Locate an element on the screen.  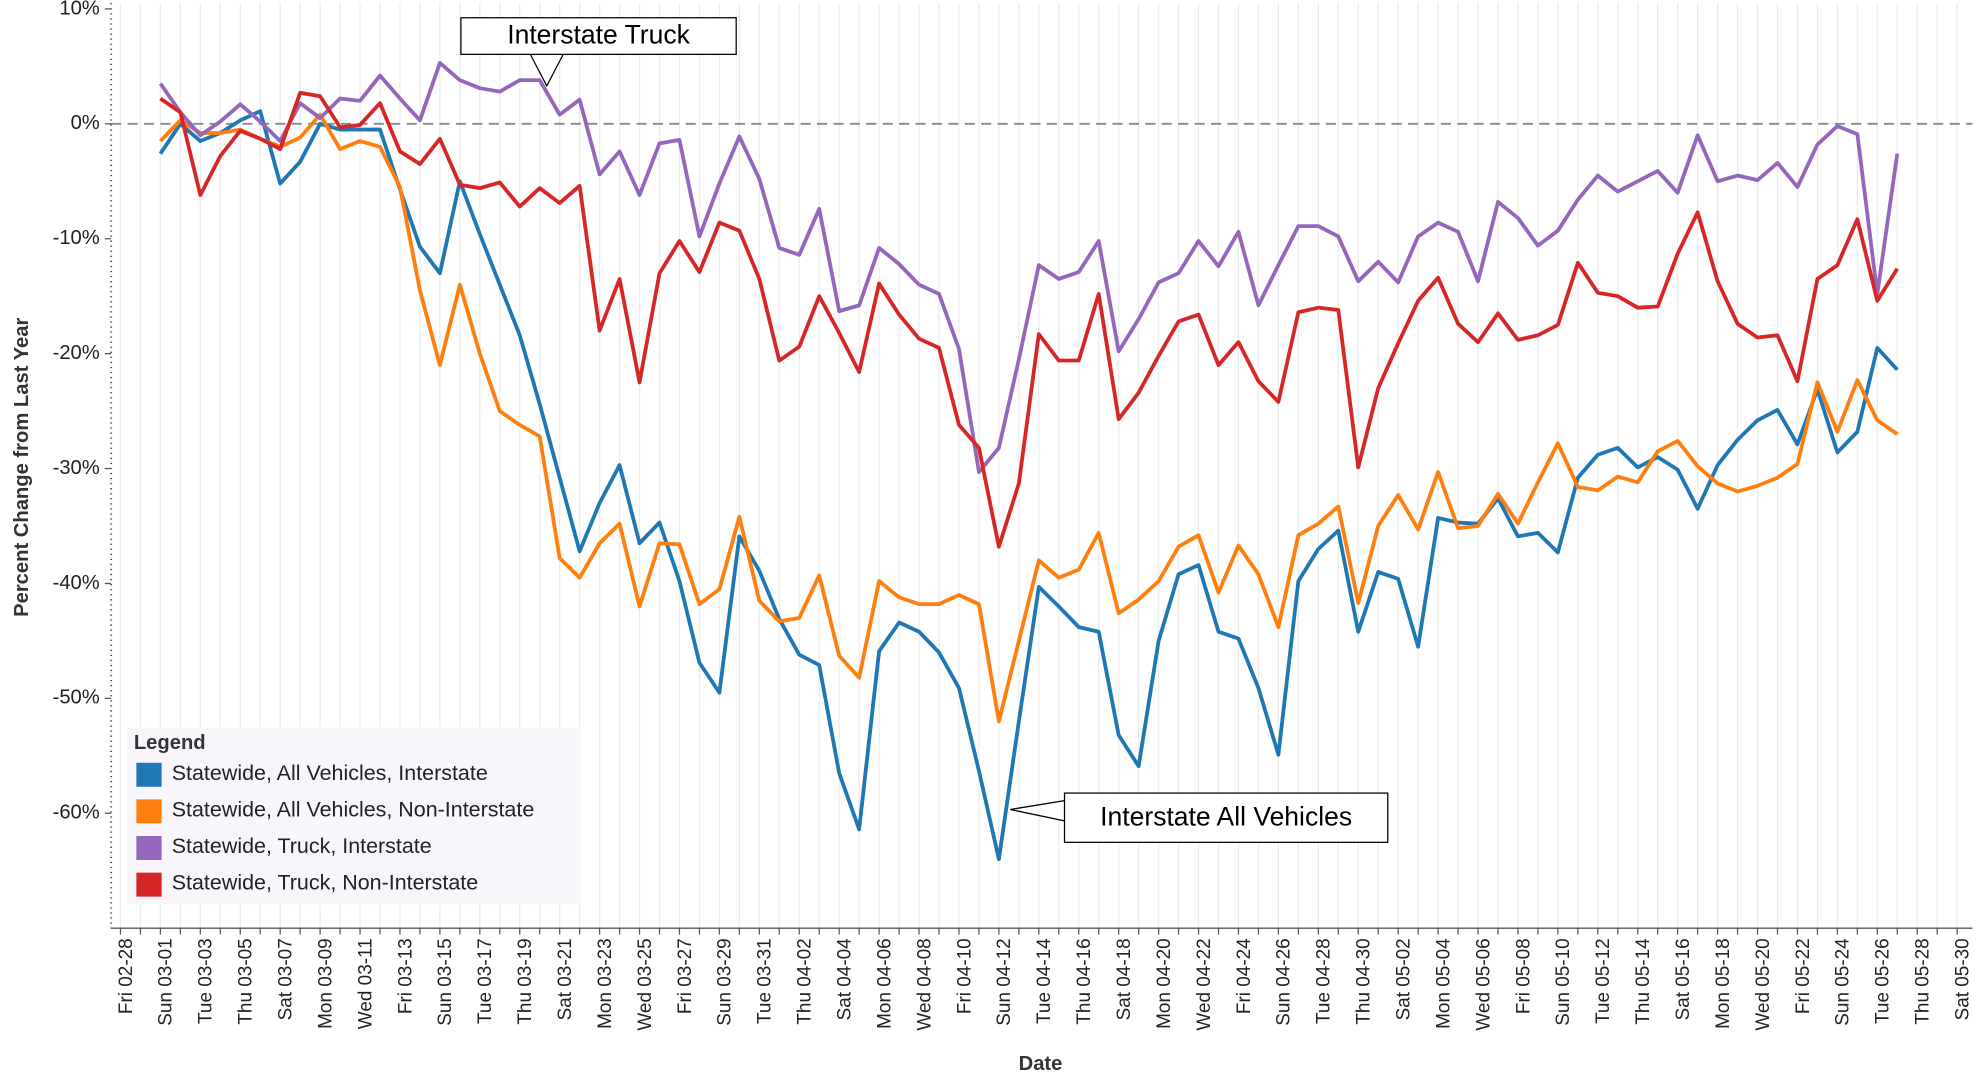
x-tick-label: Tue 05-12 is located at coordinates (1603, 981).